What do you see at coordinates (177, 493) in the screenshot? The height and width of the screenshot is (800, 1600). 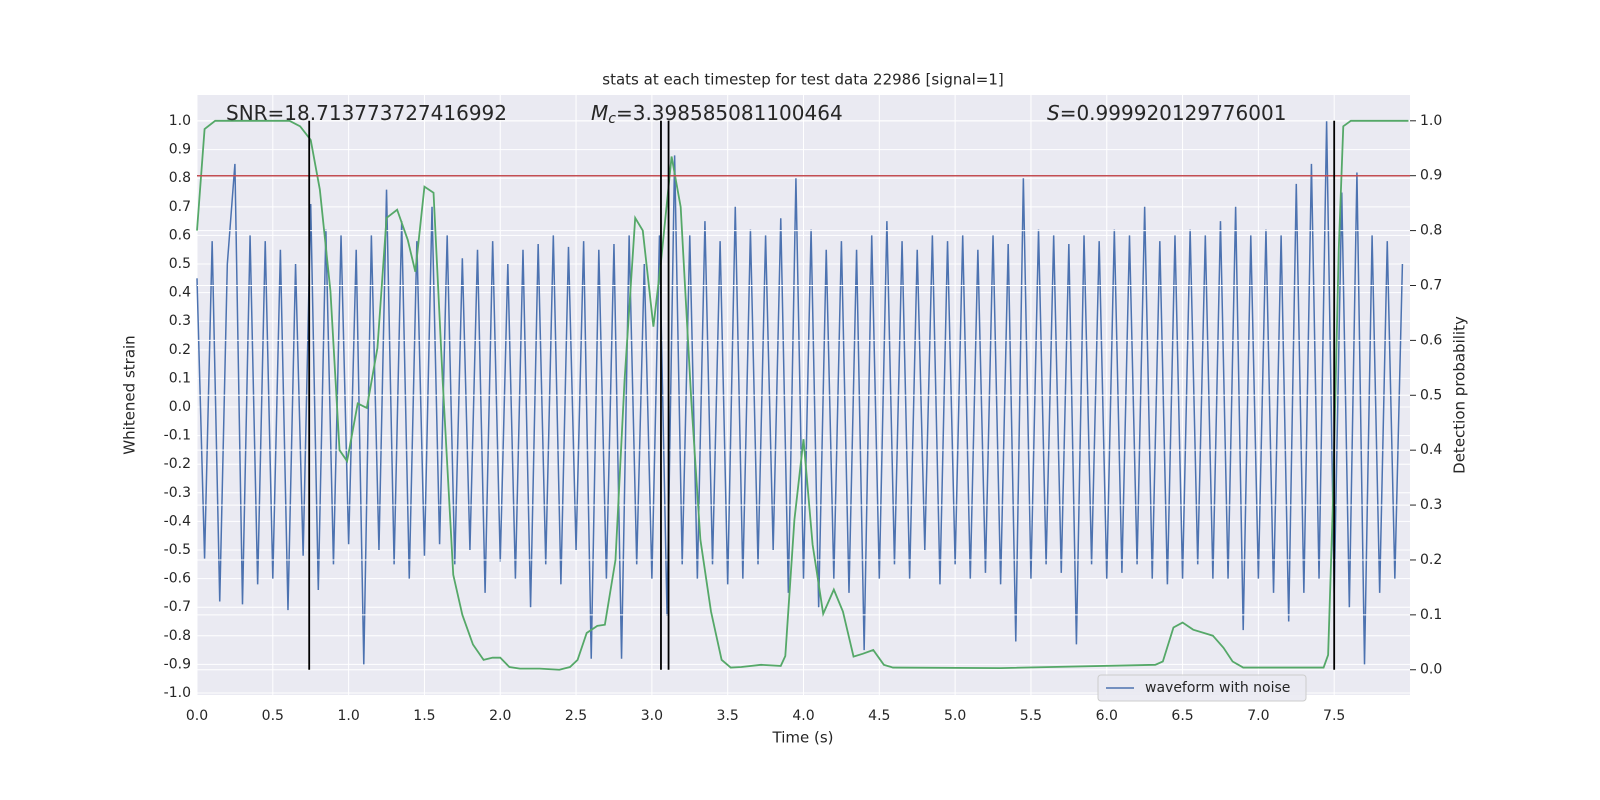 I see `y-tick-label: -0.3` at bounding box center [177, 493].